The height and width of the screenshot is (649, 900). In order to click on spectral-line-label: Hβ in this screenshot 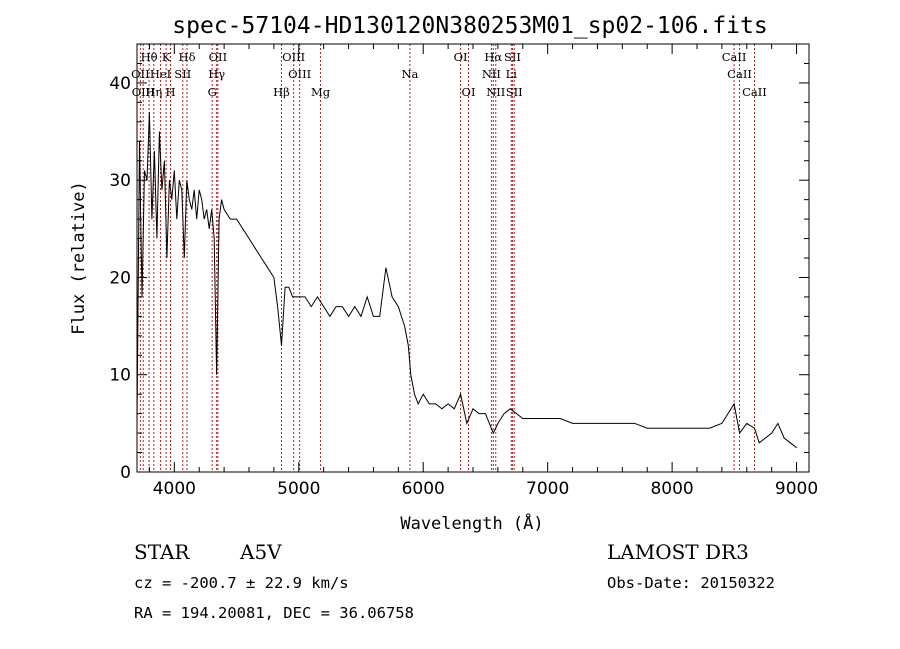, I will do `click(281, 92)`.